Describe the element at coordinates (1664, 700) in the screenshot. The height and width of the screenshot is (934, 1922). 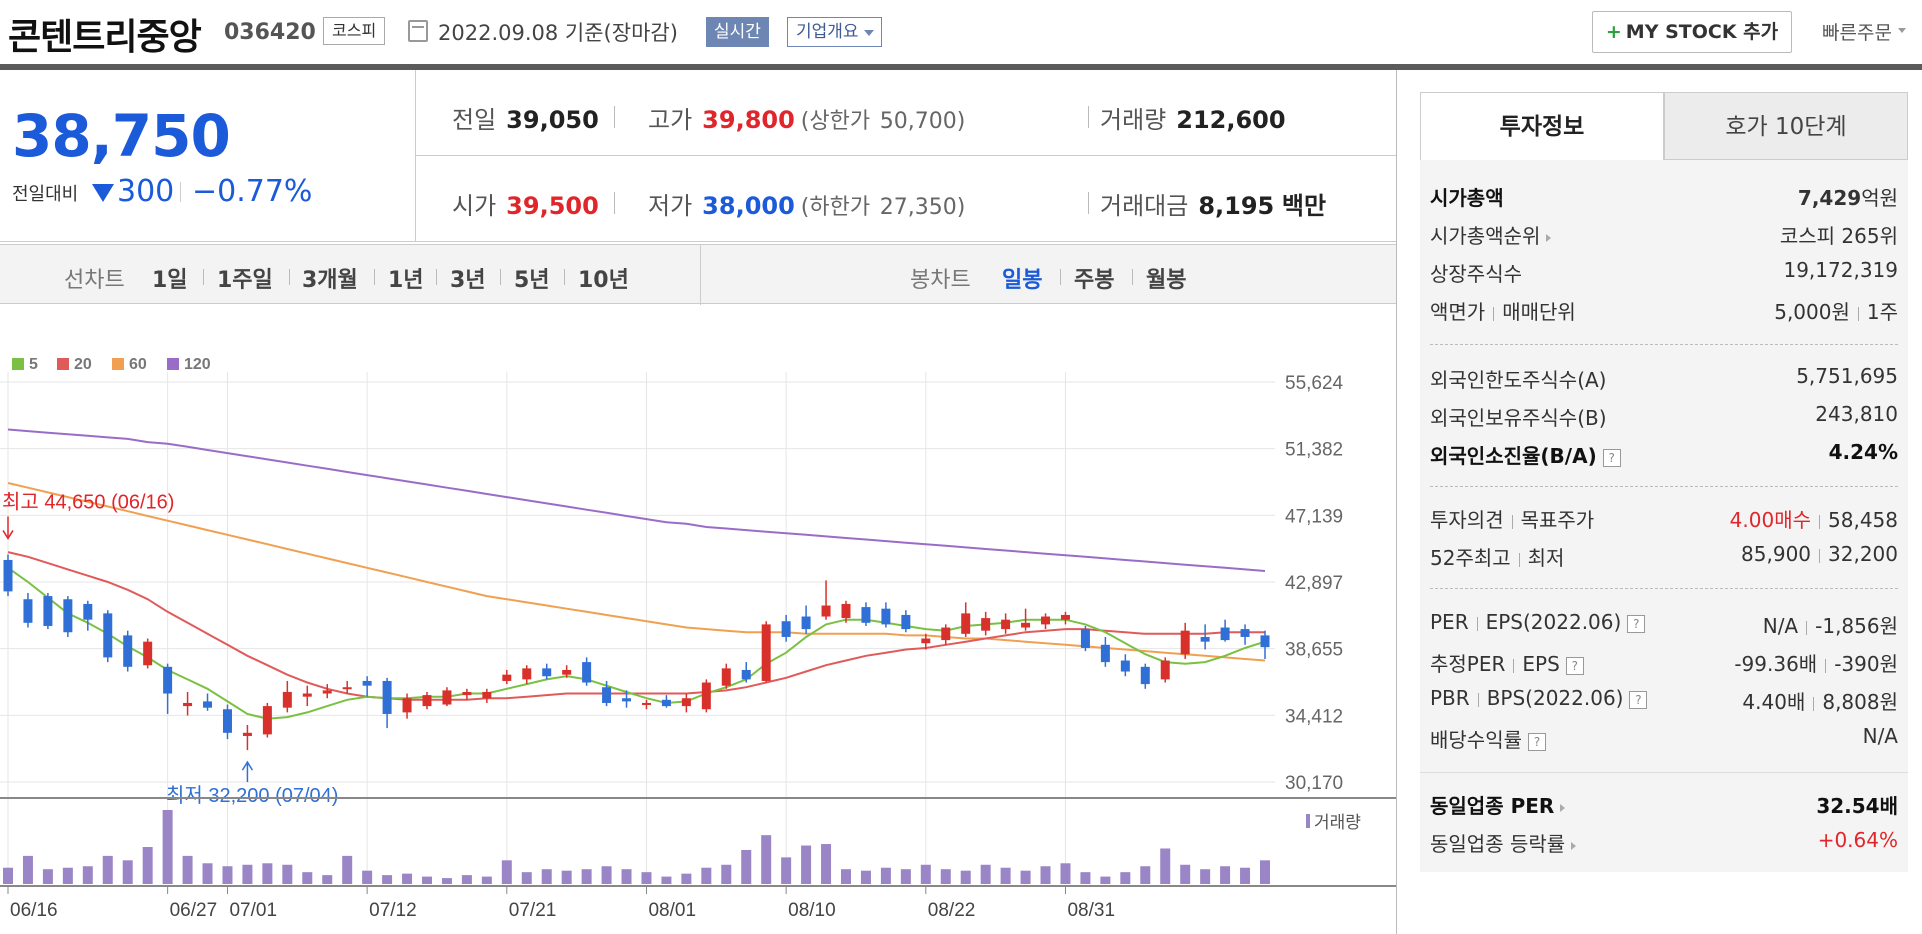
I see `pbr-row: PBR BPS(2022.06)? 4.40배 8,808원` at that location.